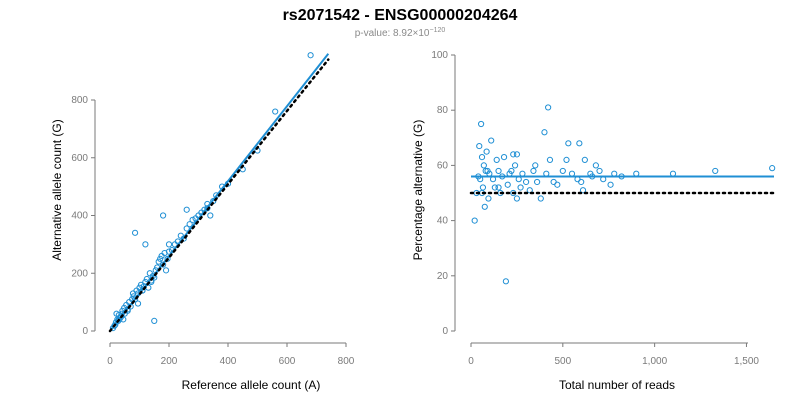 The image size is (800, 405). What do you see at coordinates (57, 189) in the screenshot?
I see `left-y-axis-label: Alternative allele count (G)` at bounding box center [57, 189].